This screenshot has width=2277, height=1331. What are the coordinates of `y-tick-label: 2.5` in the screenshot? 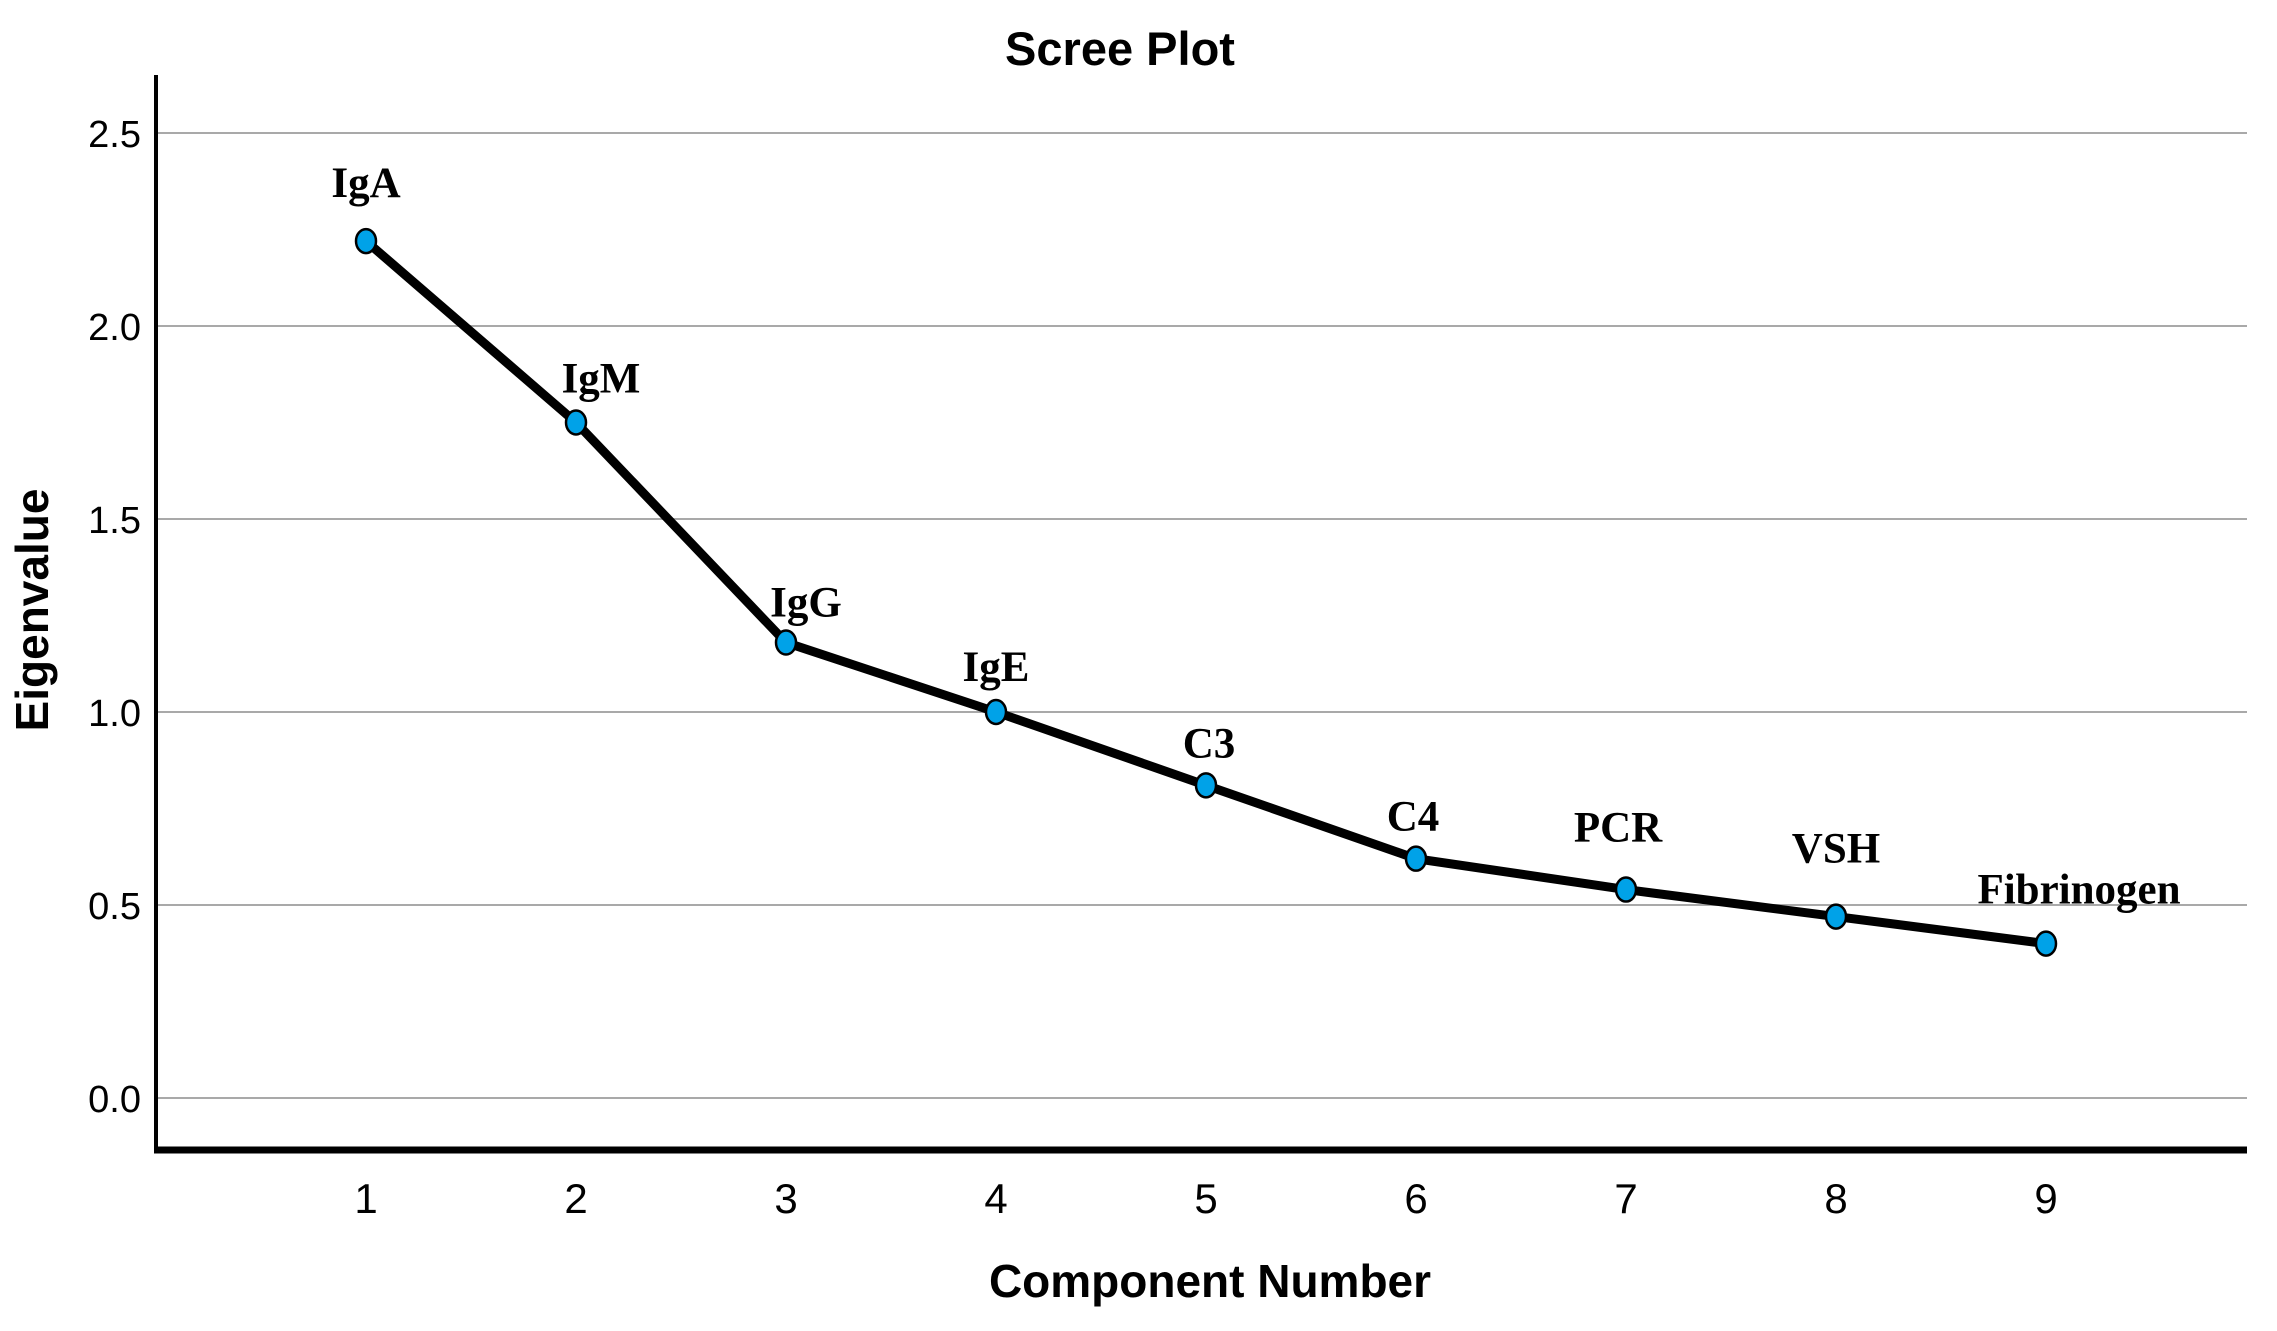 It's located at (114, 135).